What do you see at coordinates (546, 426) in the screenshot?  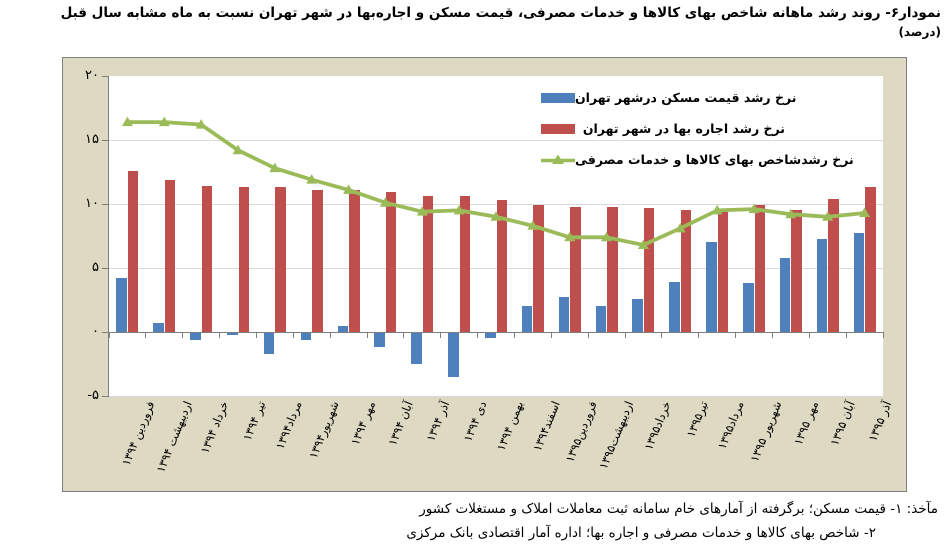 I see `x-axis-label: اسفند۱۳۹۴` at bounding box center [546, 426].